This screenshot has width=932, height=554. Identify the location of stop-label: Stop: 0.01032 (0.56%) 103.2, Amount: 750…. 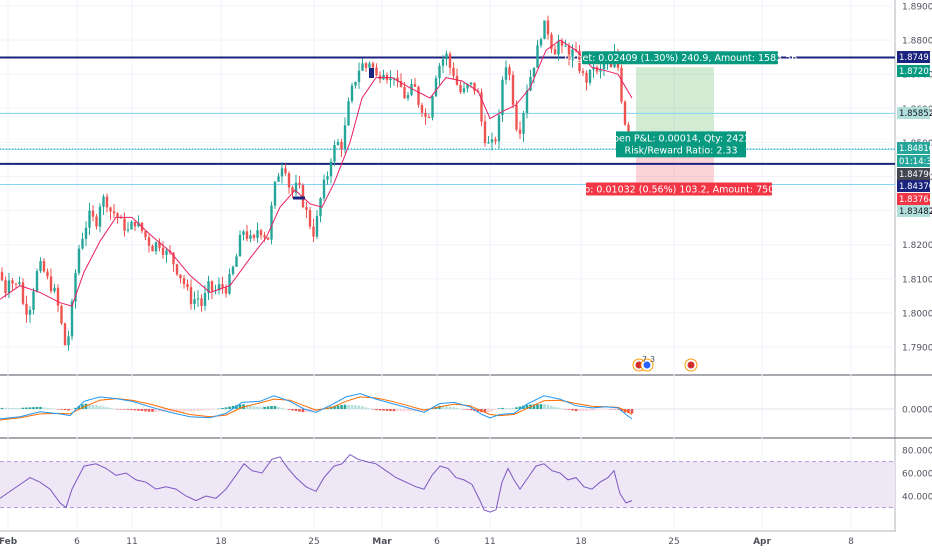
(679, 189).